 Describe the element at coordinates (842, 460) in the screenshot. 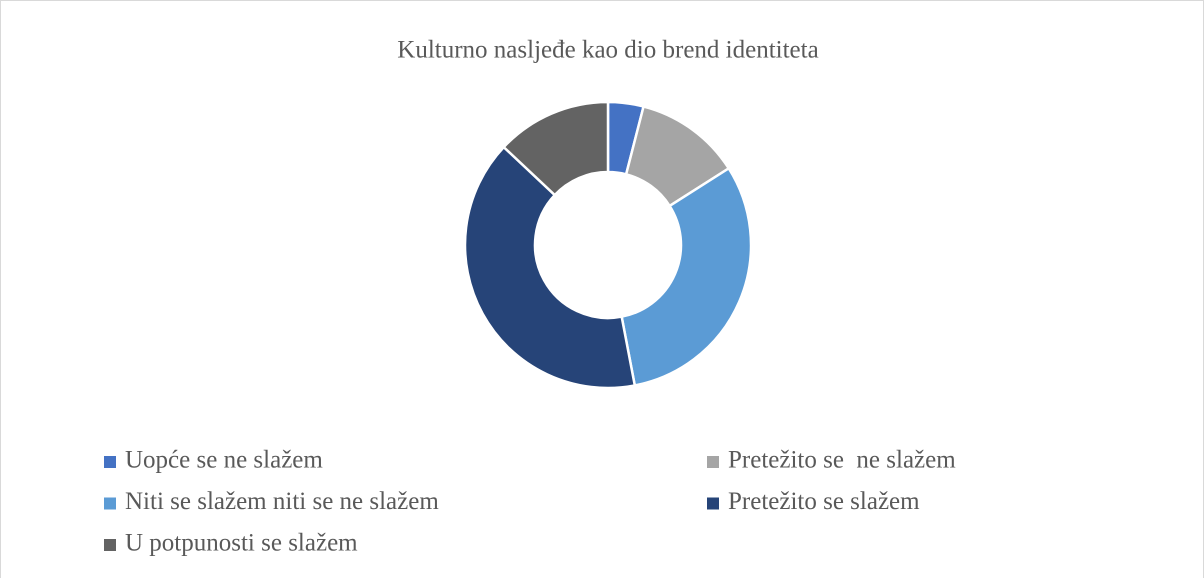

I see `legend-label: Pretežito se ne slažem` at that location.